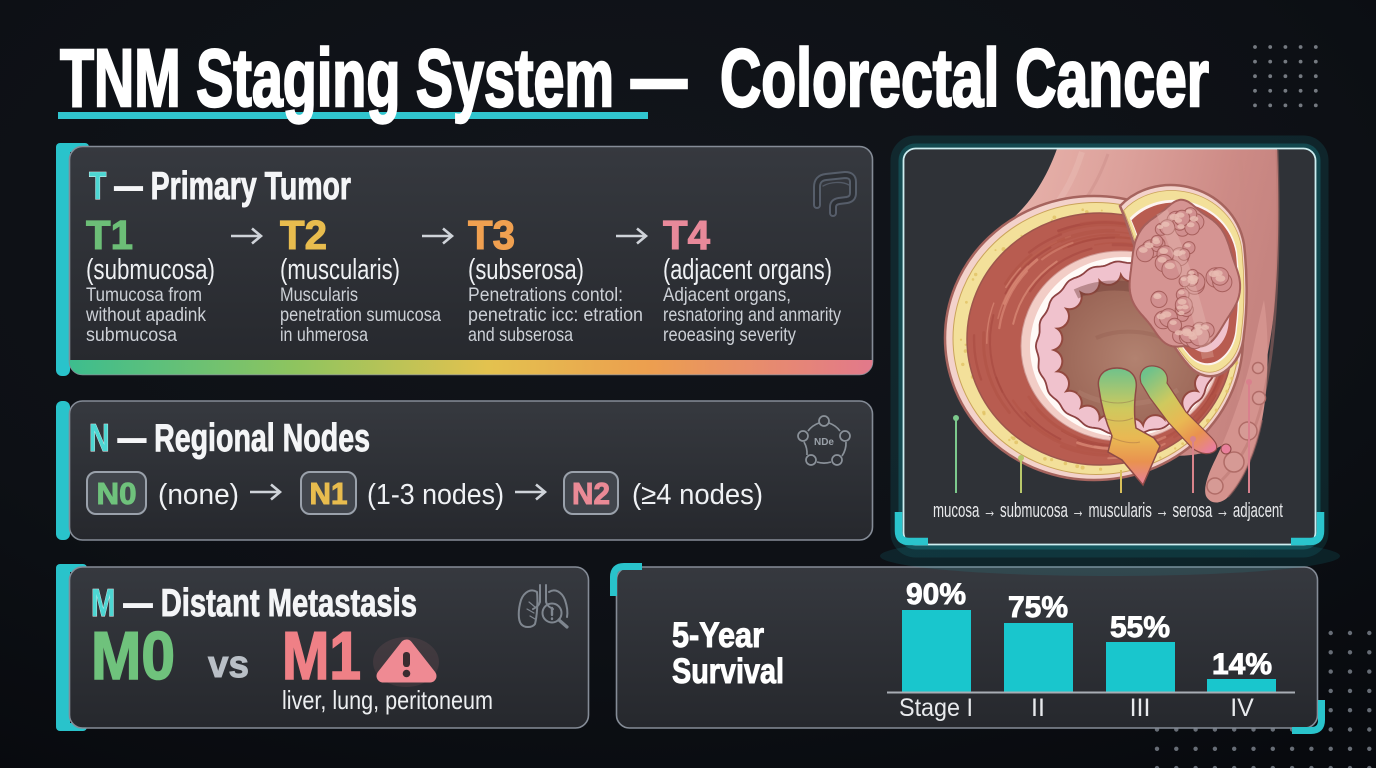  What do you see at coordinates (360, 315) in the screenshot?
I see `svg-text: penetration sumucosa` at bounding box center [360, 315].